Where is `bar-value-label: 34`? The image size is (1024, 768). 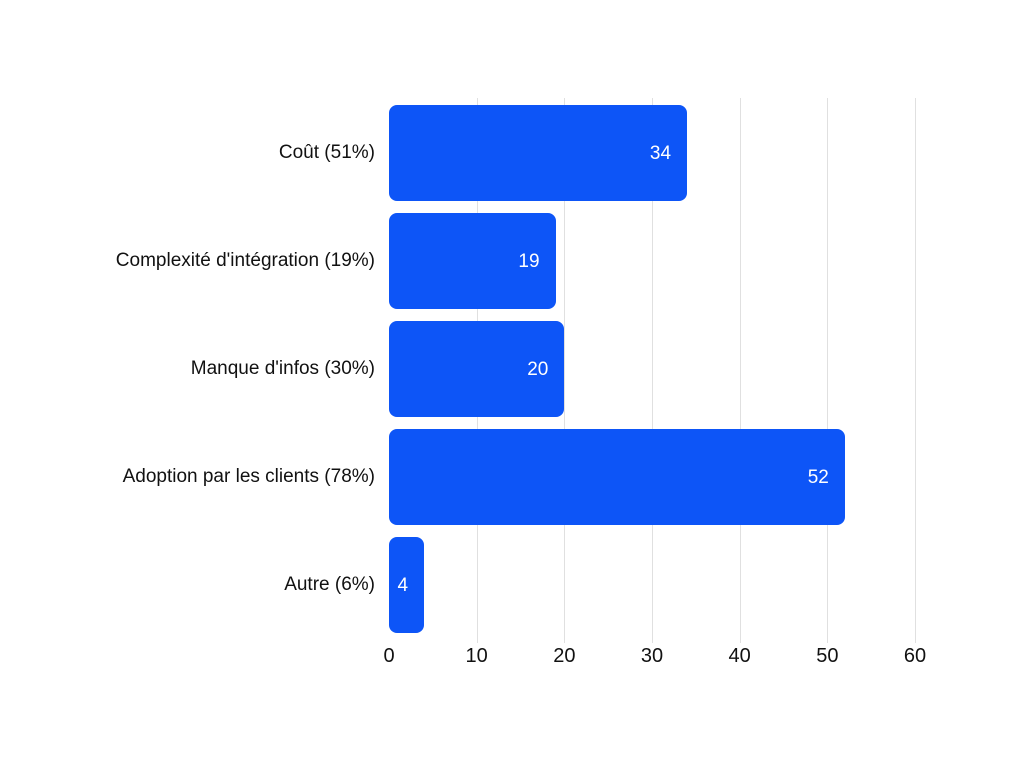 bar-value-label: 34 is located at coordinates (660, 153).